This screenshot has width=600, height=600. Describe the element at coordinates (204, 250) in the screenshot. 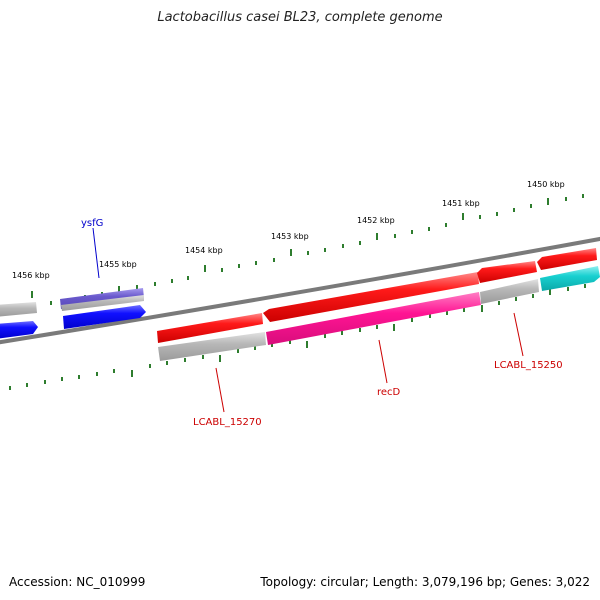

I see `tick-label-1454: 1454 kbp` at that location.